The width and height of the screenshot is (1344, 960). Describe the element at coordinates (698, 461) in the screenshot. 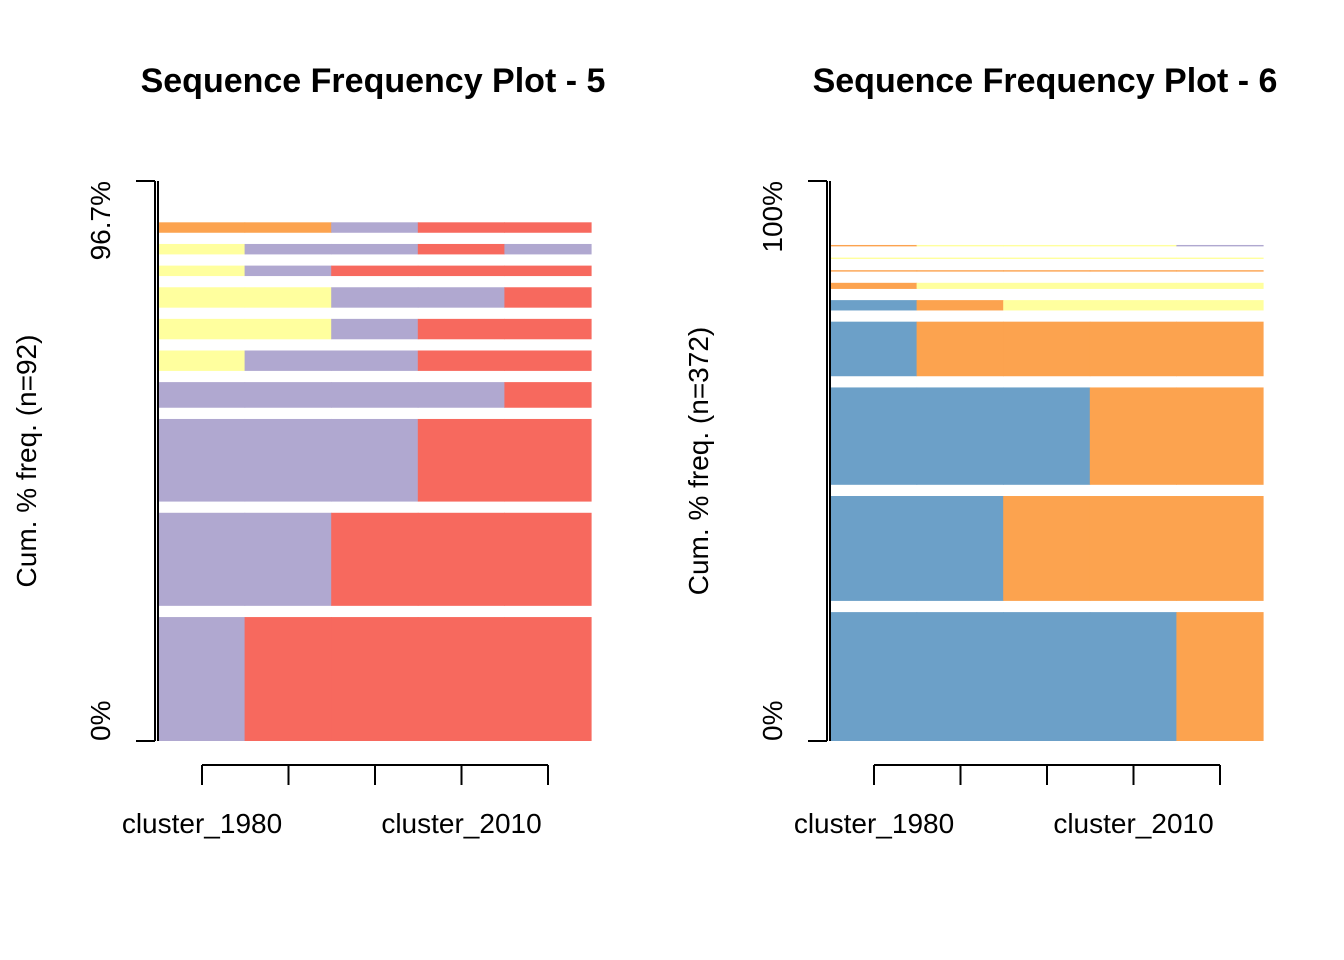

I see `y-axis-label: Cum. % freq. (n=372)` at that location.